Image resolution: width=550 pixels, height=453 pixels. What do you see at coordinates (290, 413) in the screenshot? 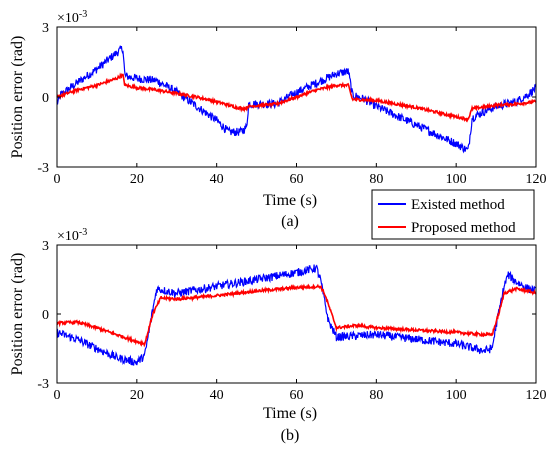
I see `panel-b-xlabel: Time (s)` at bounding box center [290, 413].